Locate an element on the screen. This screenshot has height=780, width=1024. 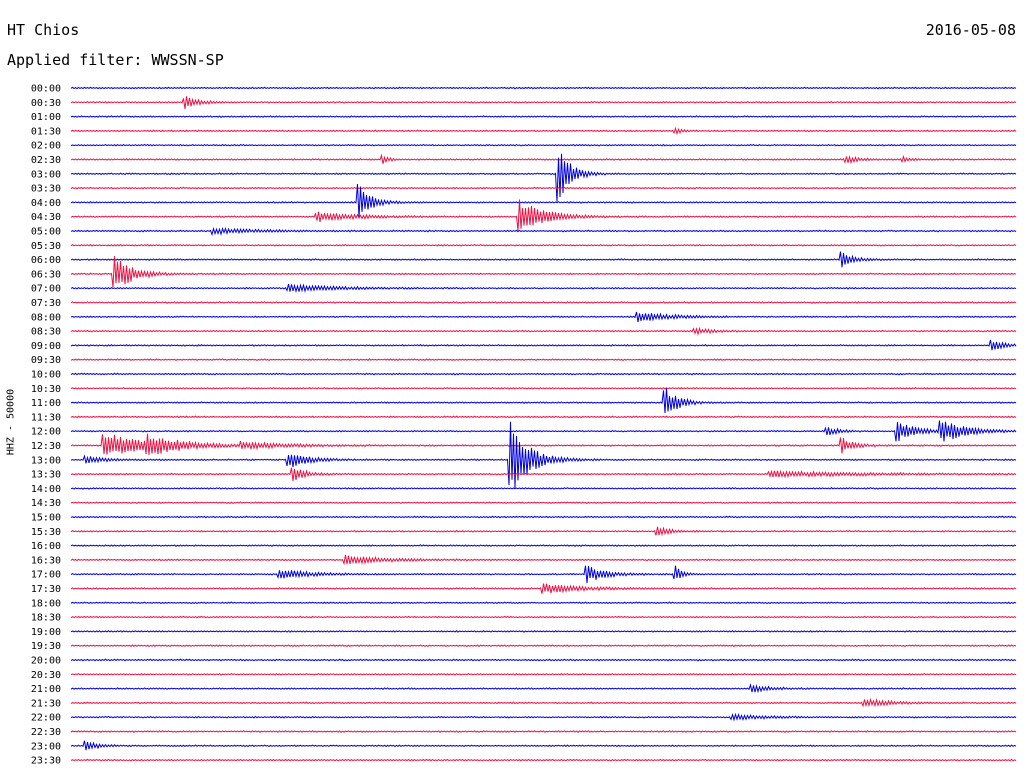
row-label: 05:30 is located at coordinates (46, 246).